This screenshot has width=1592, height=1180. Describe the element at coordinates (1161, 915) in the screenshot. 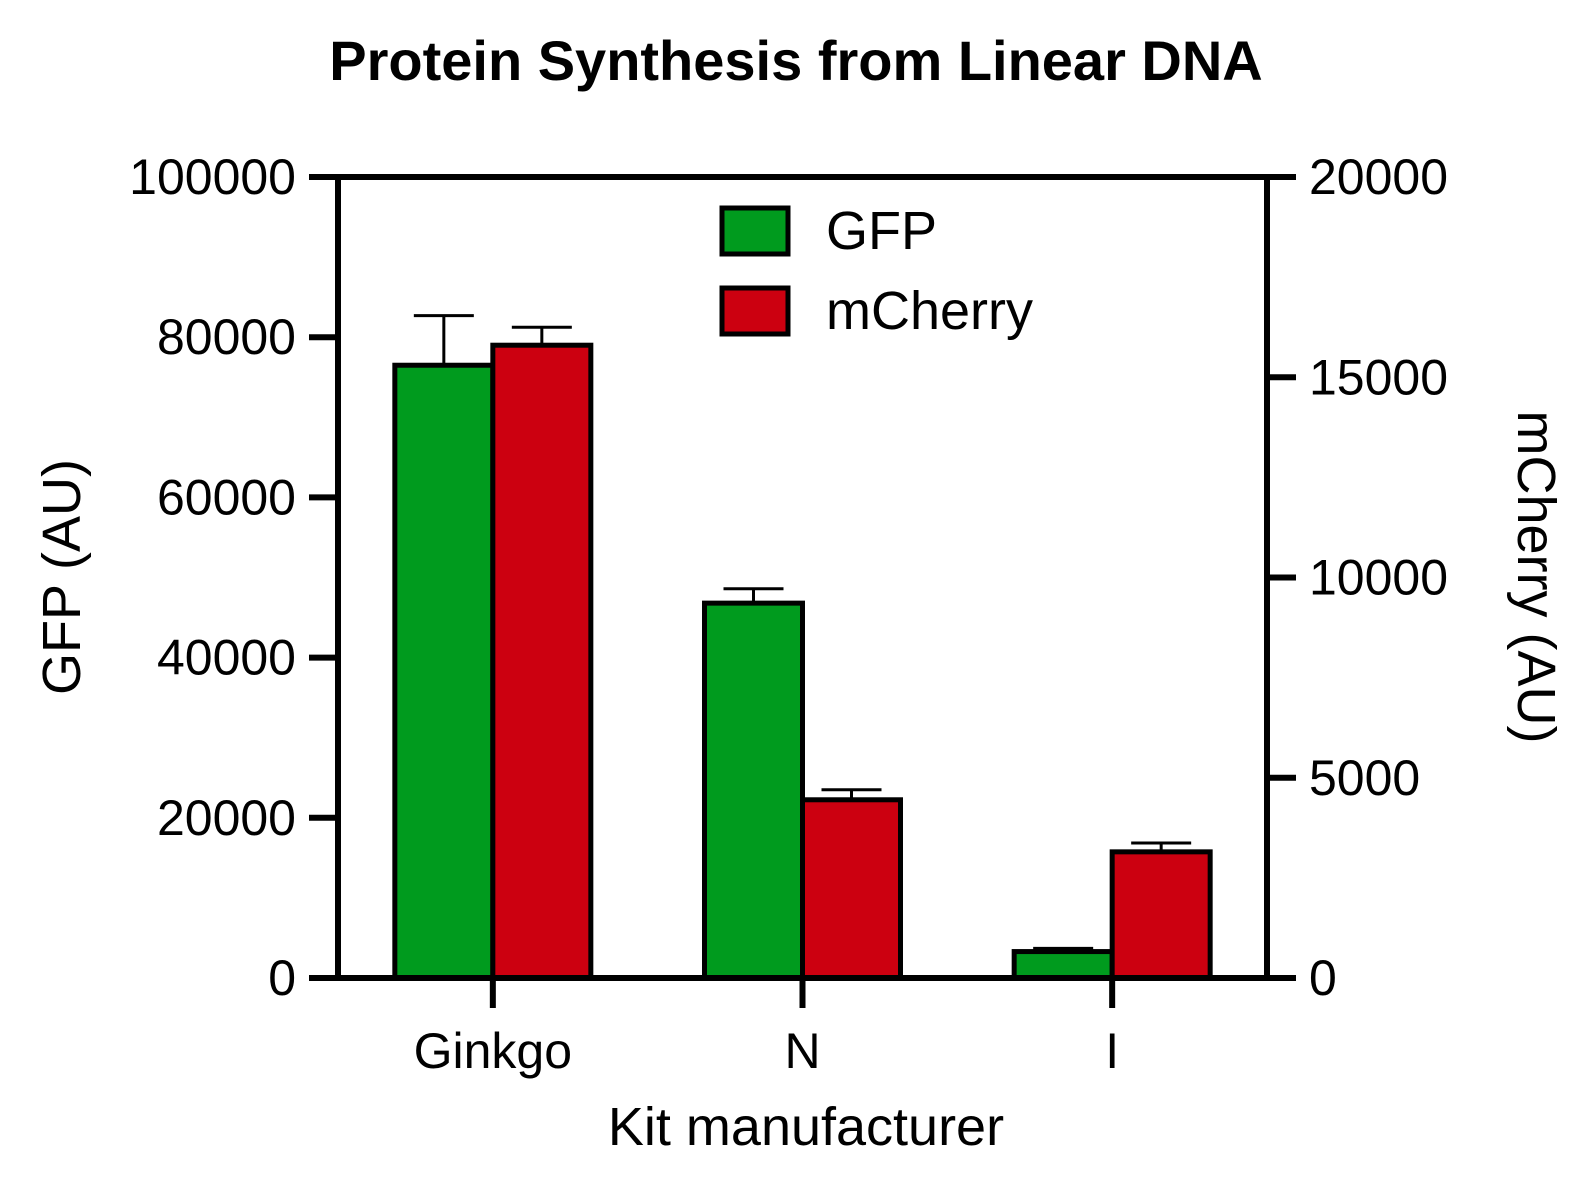

I see `bar-mcherry-i` at that location.